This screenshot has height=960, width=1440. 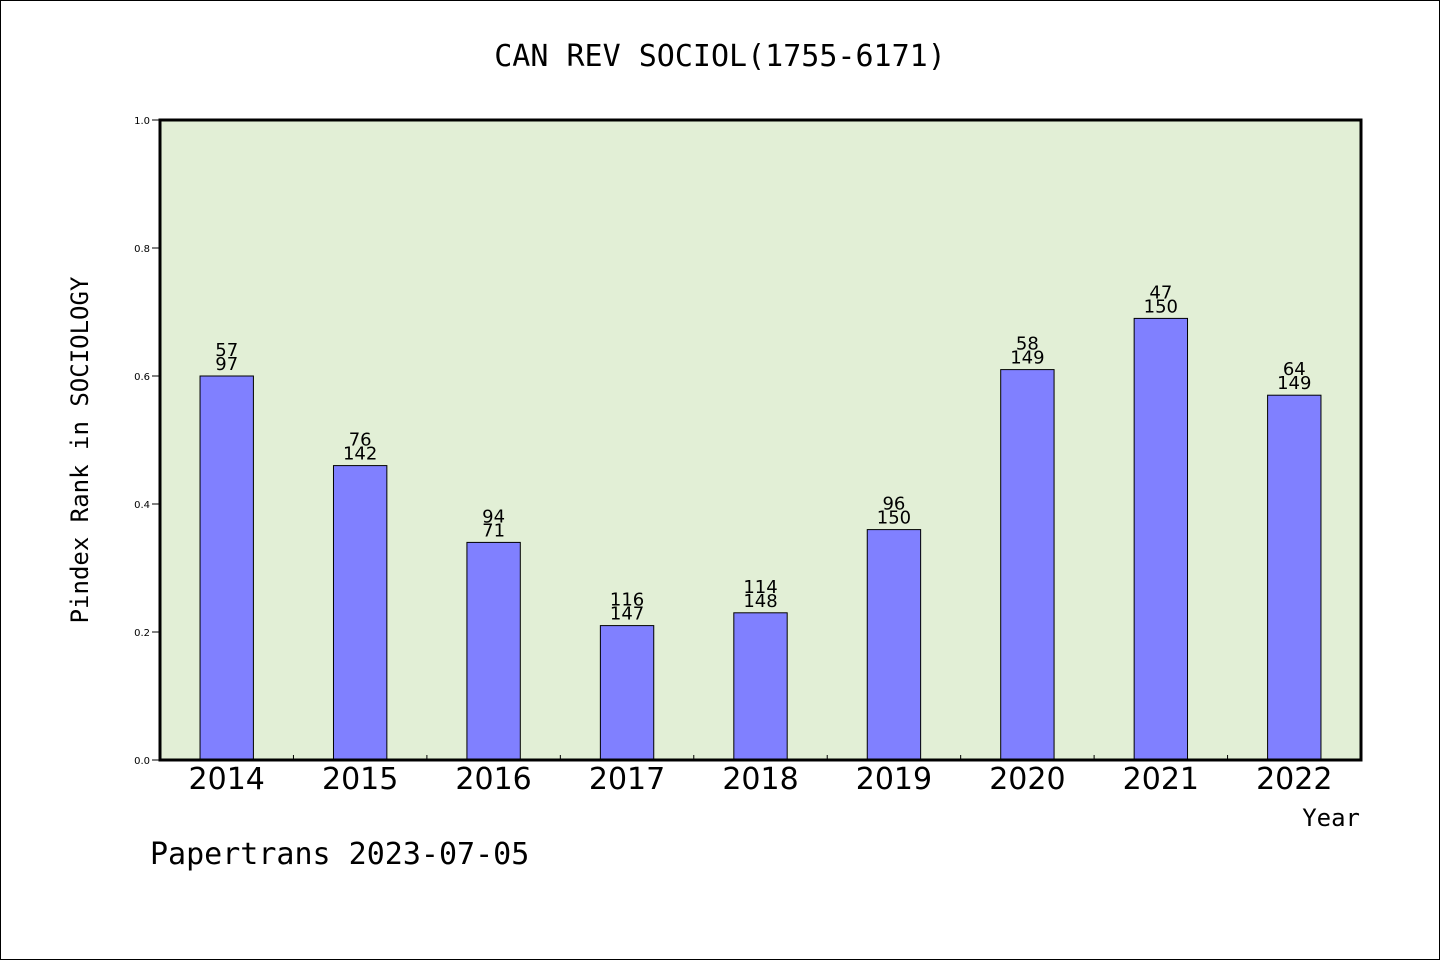 I want to click on total-label-2015: 142, so click(x=360, y=454).